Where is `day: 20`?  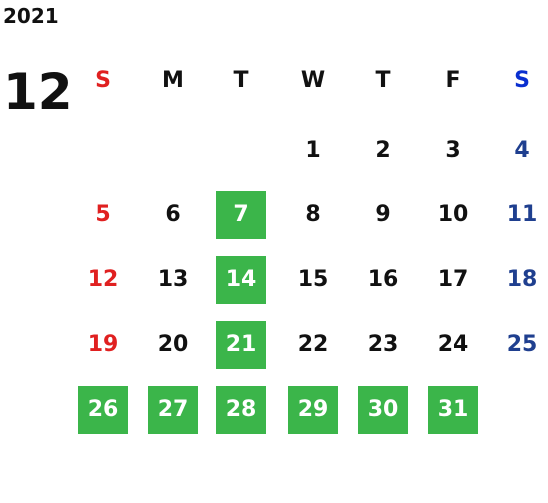 day: 20 is located at coordinates (173, 344).